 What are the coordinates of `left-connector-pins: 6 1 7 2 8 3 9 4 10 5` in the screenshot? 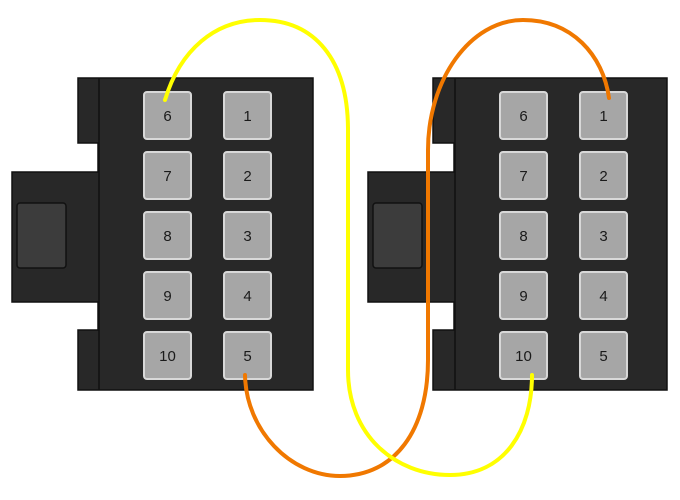 It's located at (207, 235).